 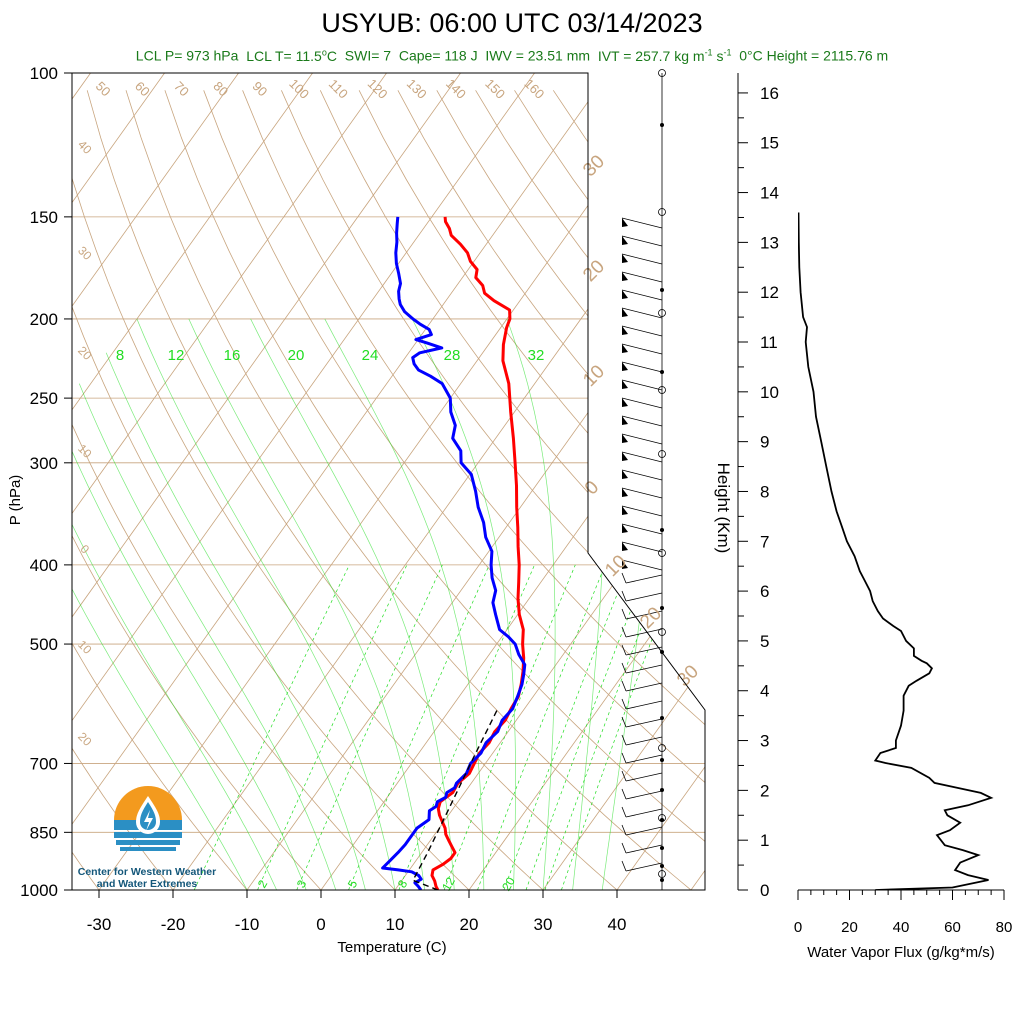 I want to click on dry-adiabat--10, so click(x=167, y=490).